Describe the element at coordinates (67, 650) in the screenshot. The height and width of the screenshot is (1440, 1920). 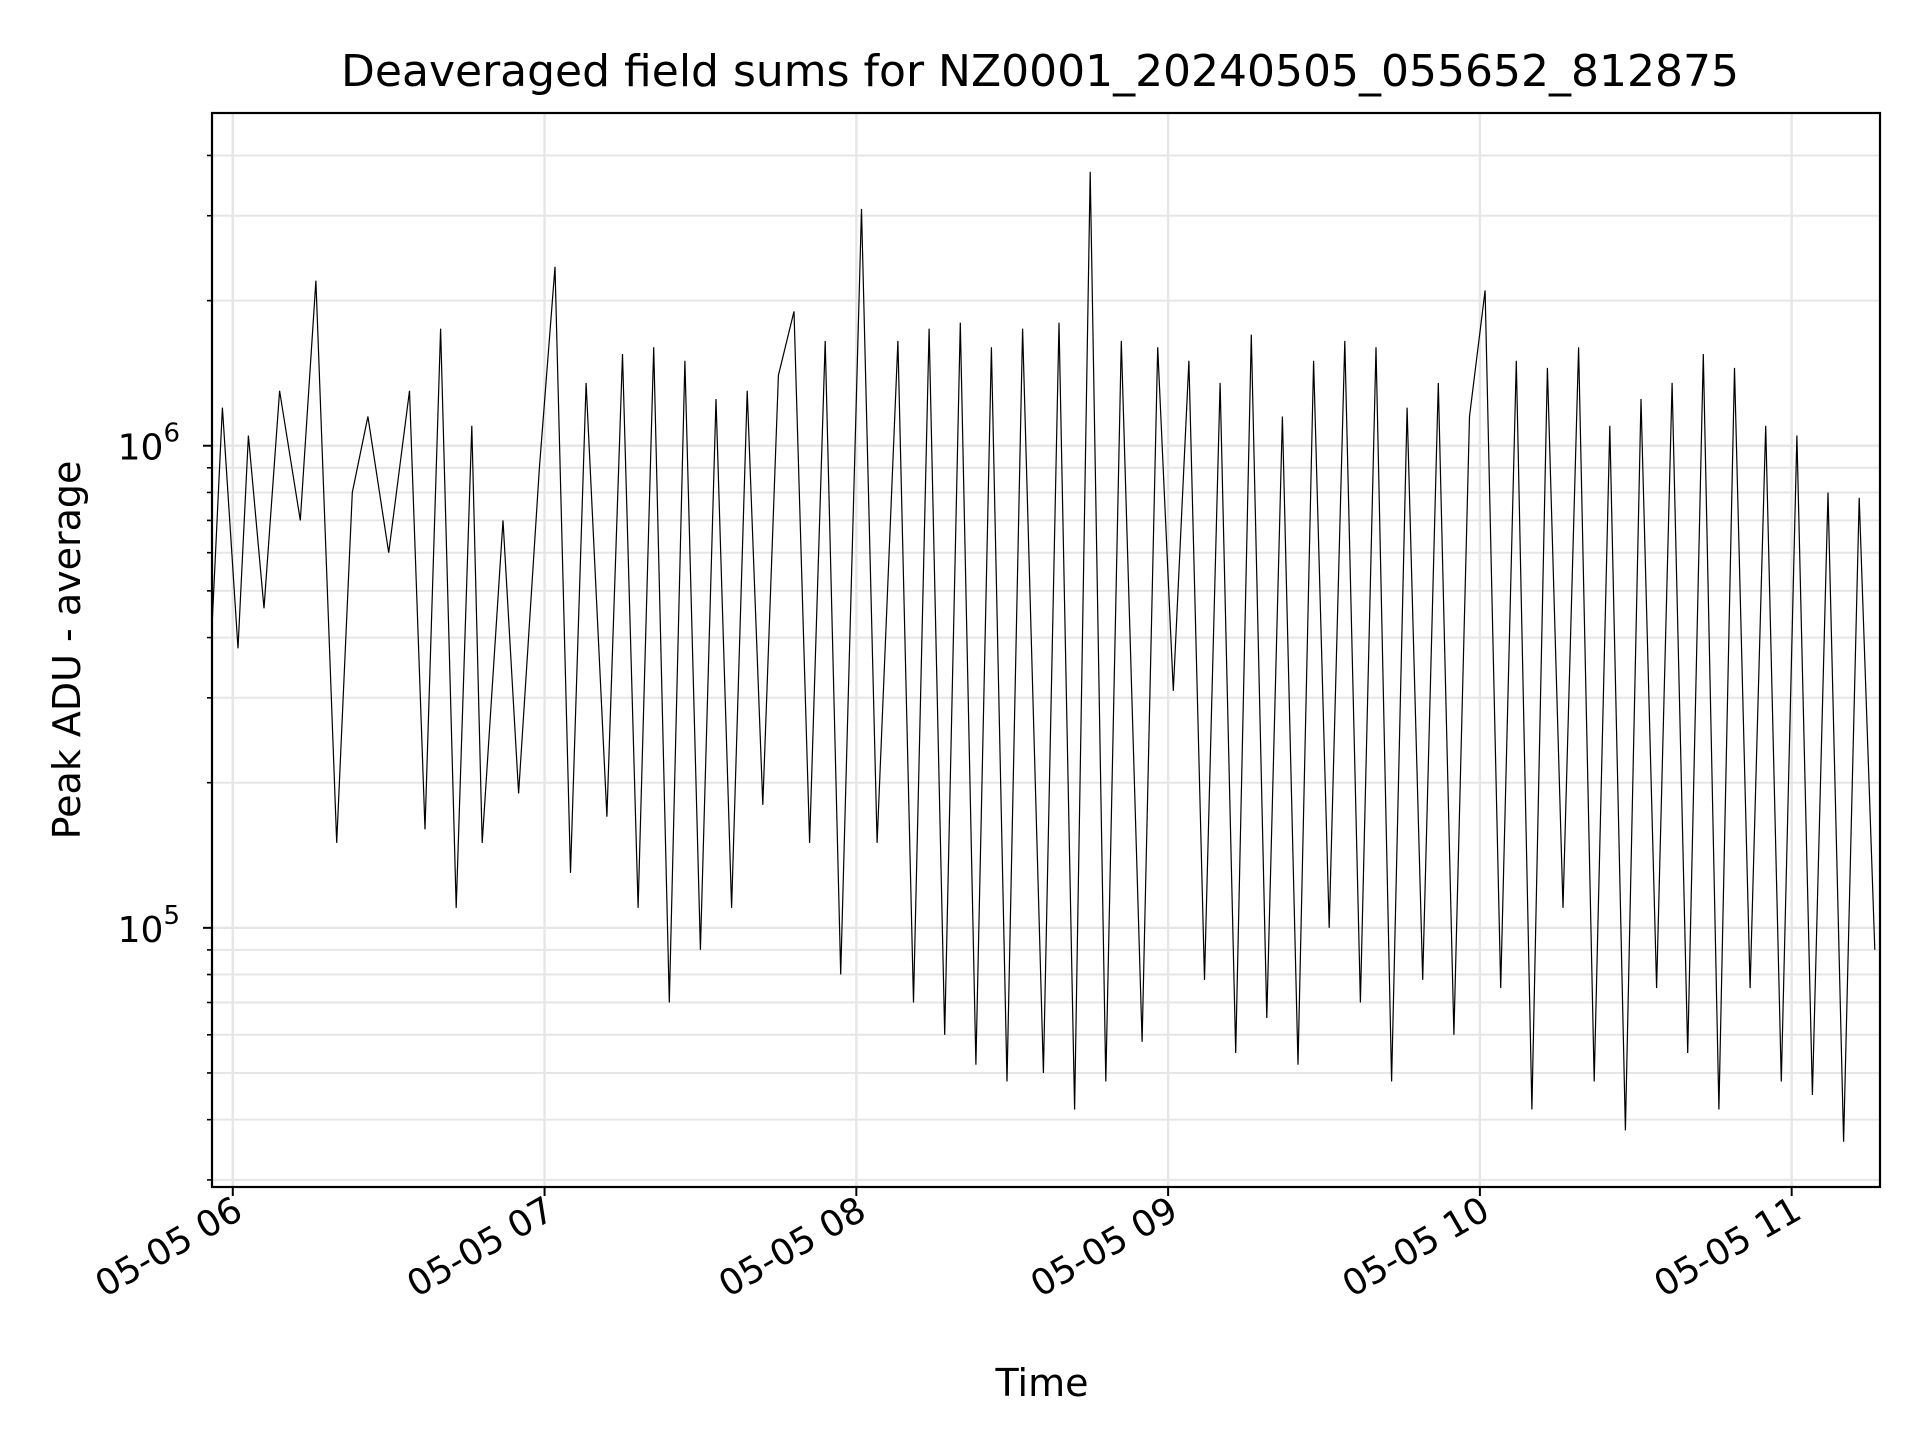
I see `y-axis-label: Peak ADU - average` at that location.